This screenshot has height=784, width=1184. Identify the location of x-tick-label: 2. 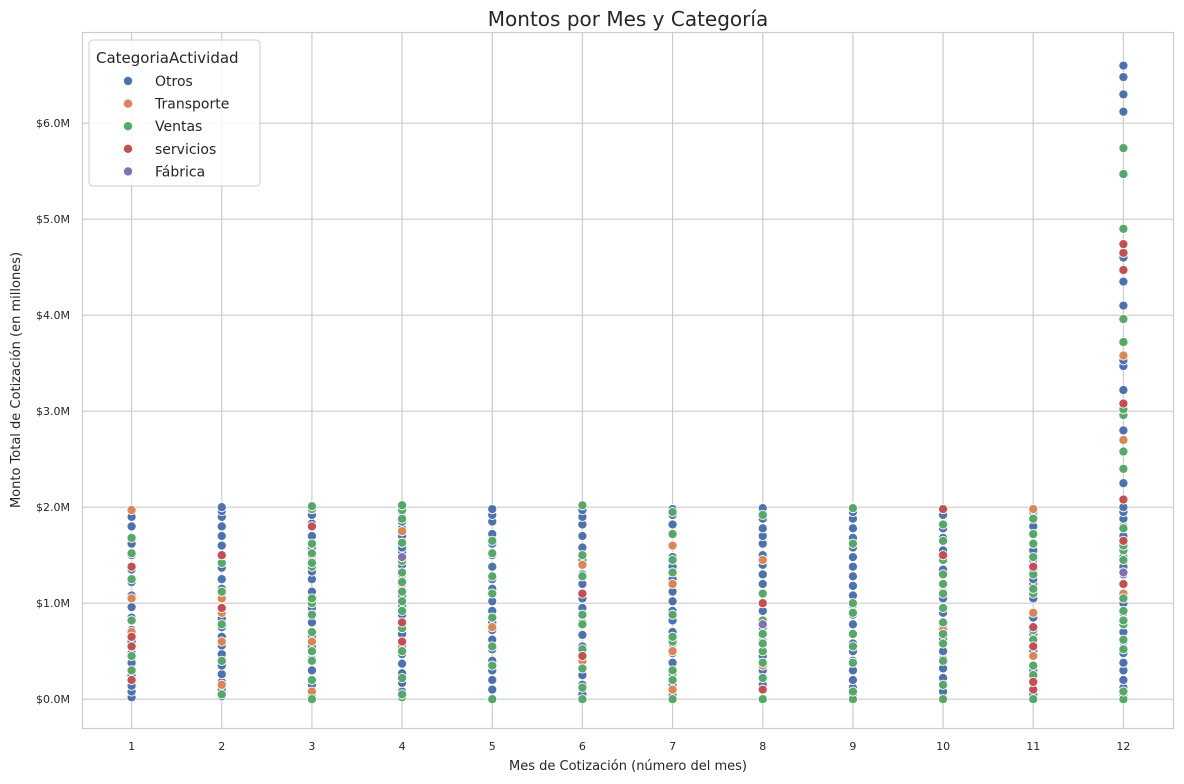
(221, 746).